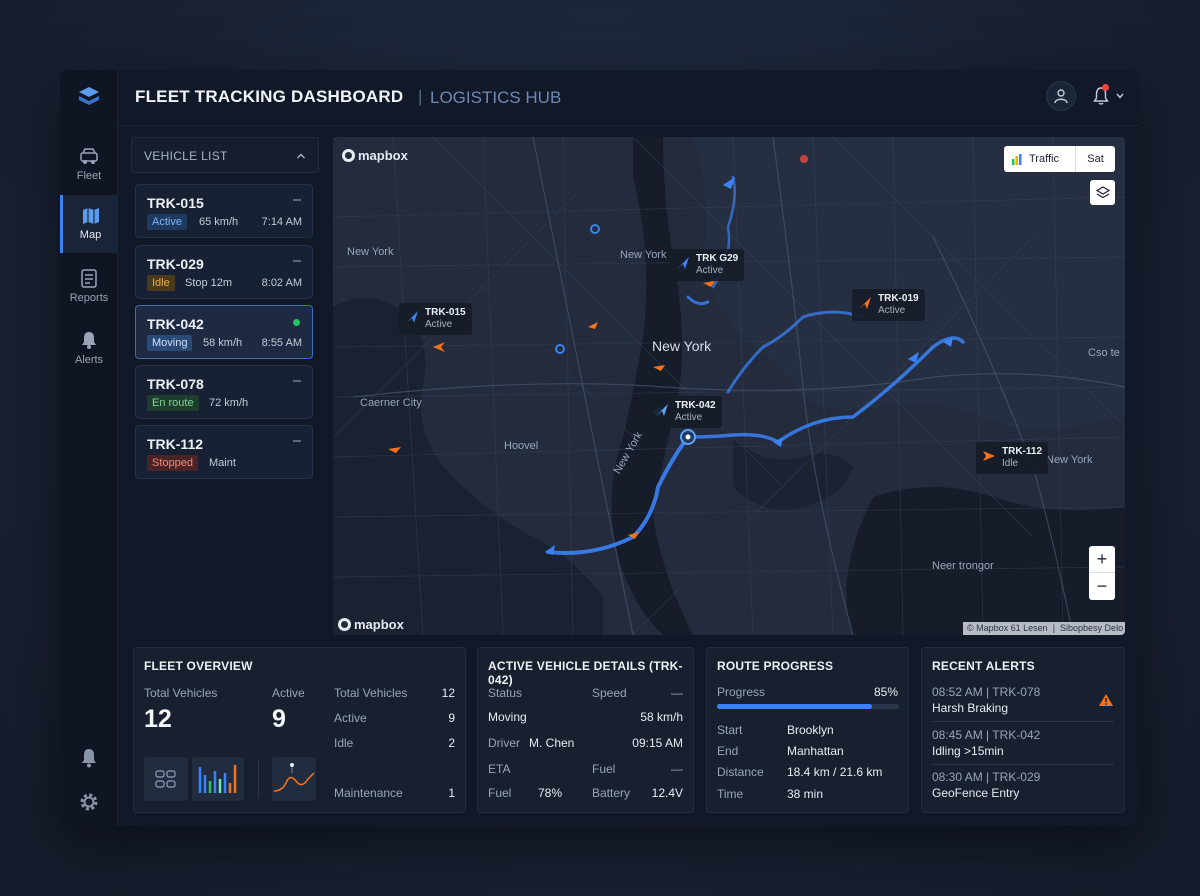 The width and height of the screenshot is (1200, 896). Describe the element at coordinates (294, 779) in the screenshot. I see `fleet-trend-widget` at that location.